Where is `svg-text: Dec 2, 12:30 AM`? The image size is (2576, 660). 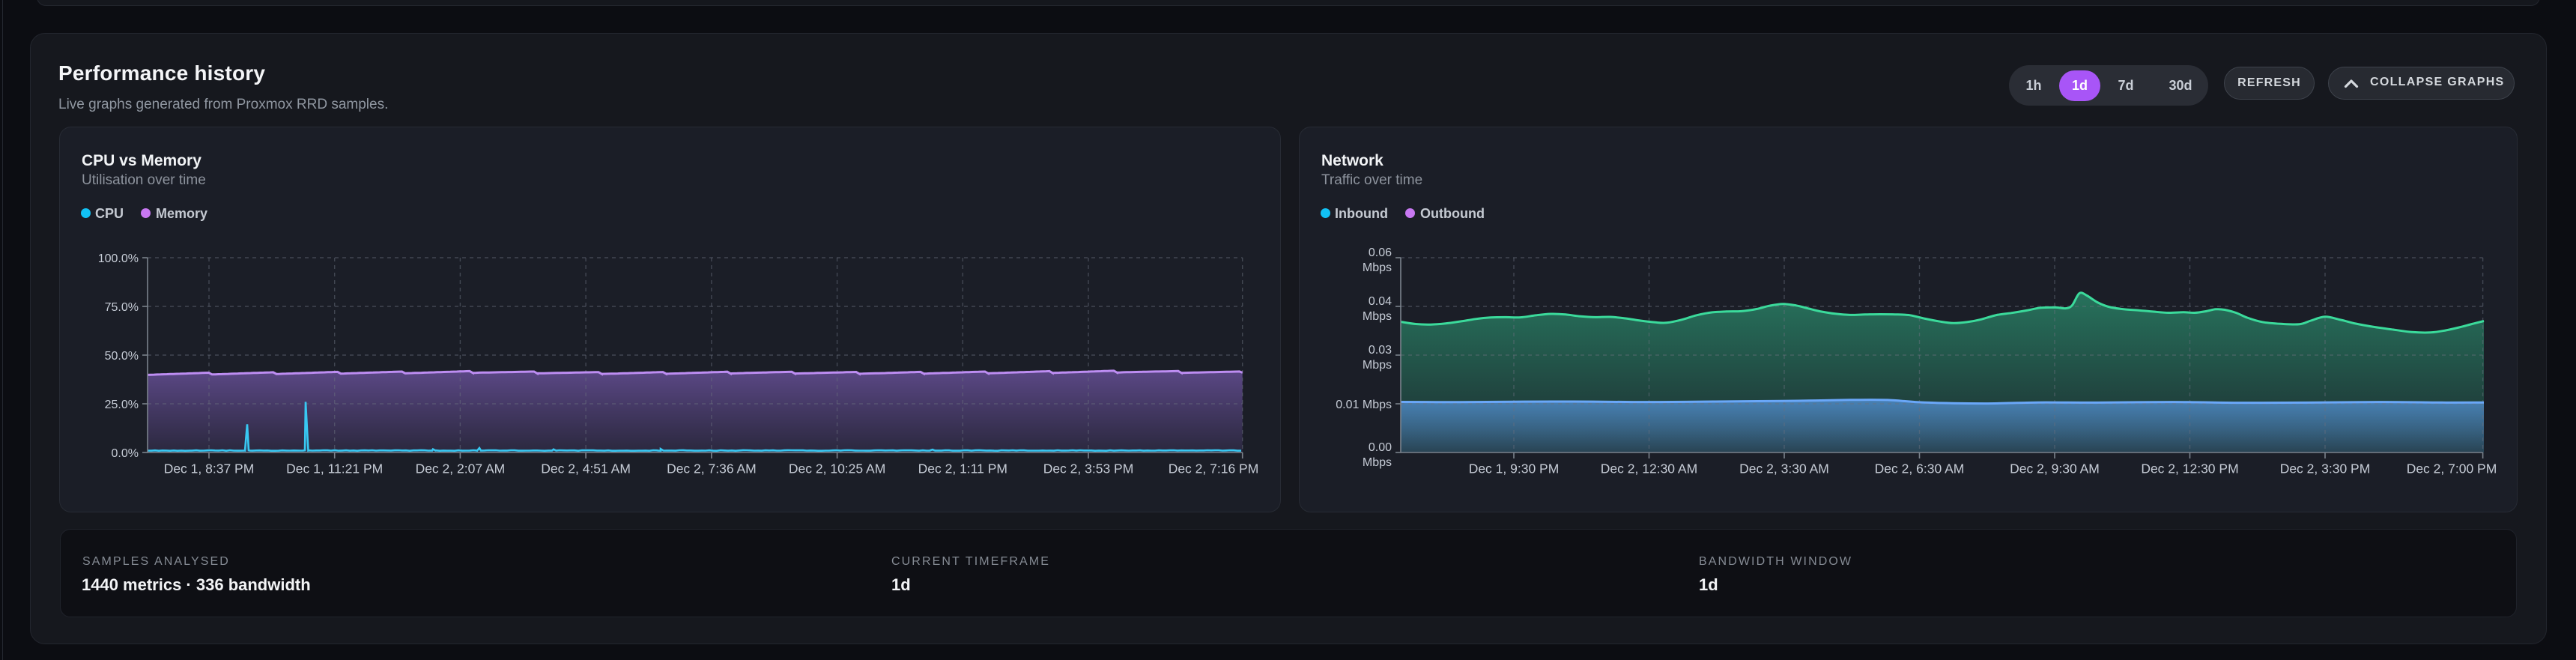
svg-text: Dec 2, 12:30 AM is located at coordinates (1649, 468).